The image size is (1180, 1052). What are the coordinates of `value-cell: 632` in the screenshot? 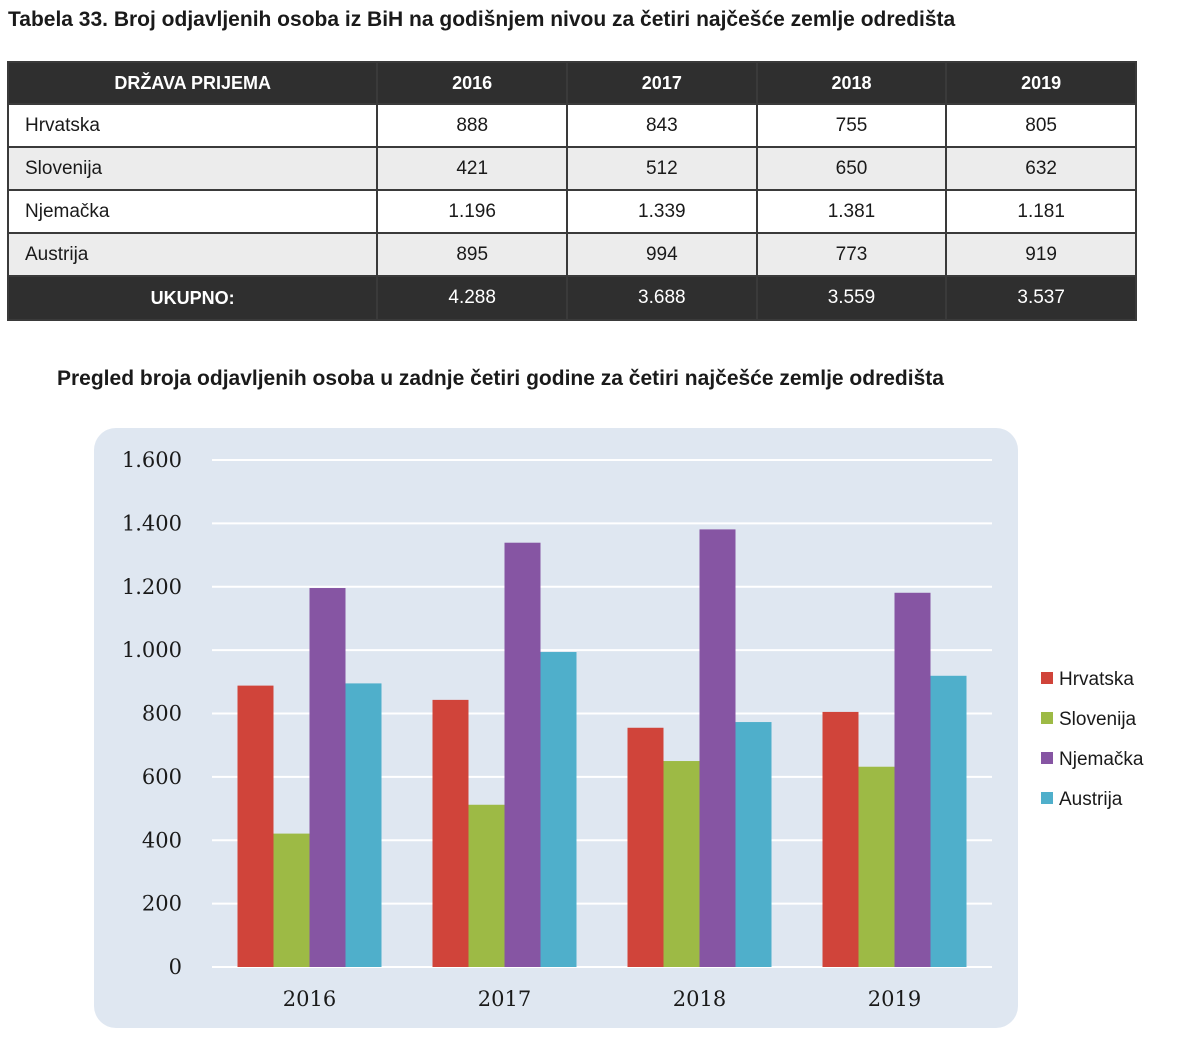 It's located at (1041, 168).